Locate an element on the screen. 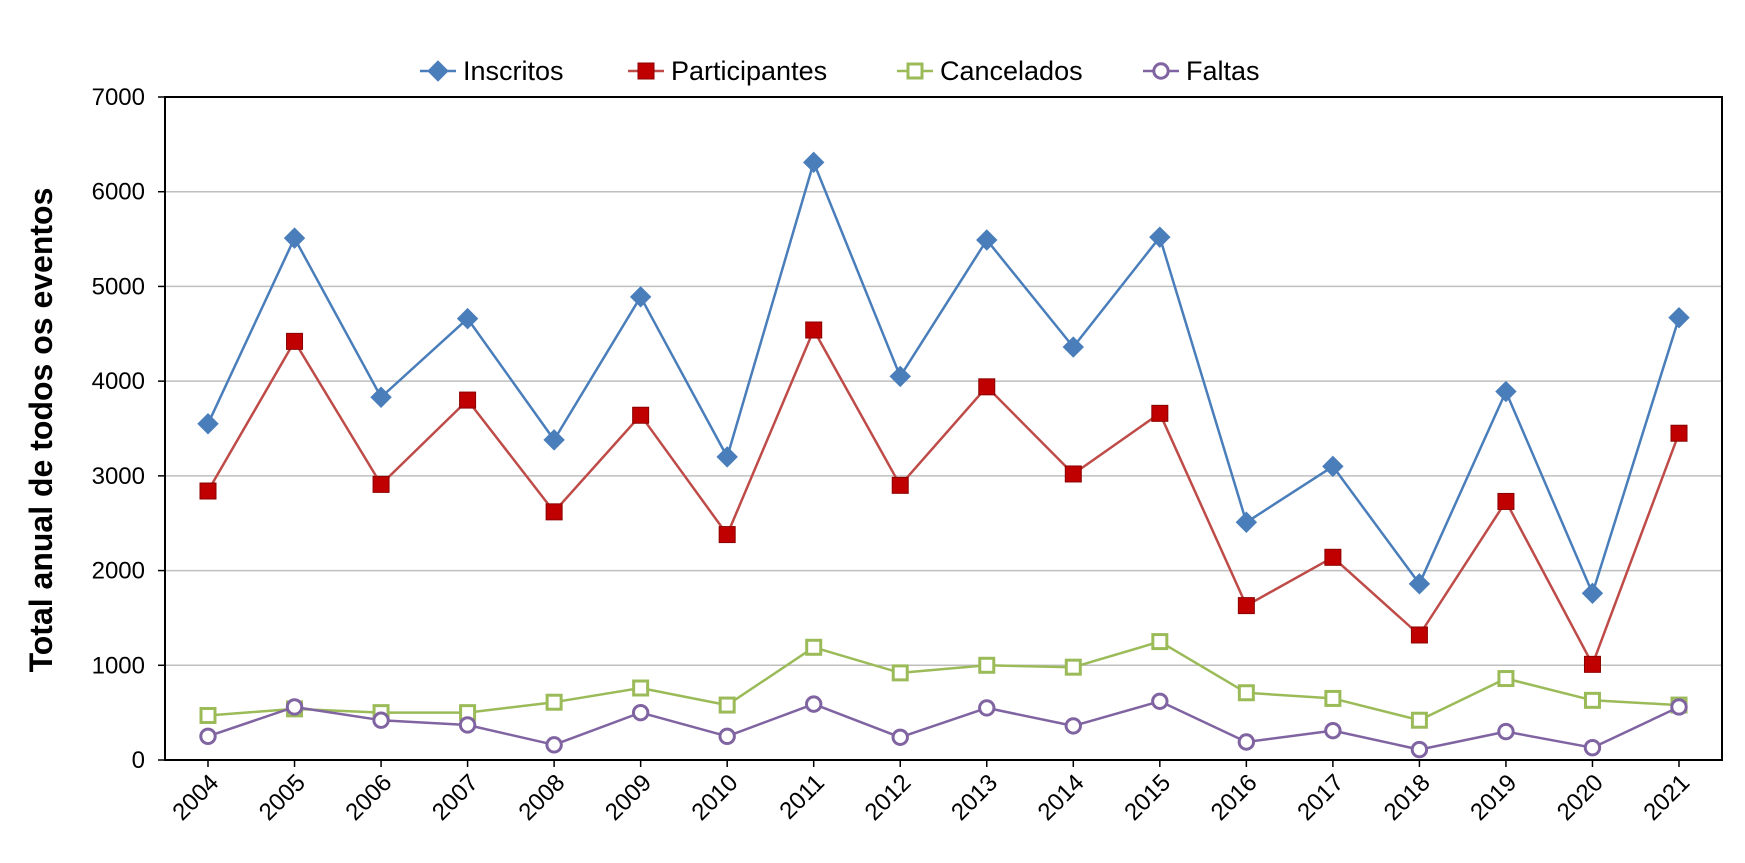  x-tick-label: 2017 is located at coordinates (1320, 797).